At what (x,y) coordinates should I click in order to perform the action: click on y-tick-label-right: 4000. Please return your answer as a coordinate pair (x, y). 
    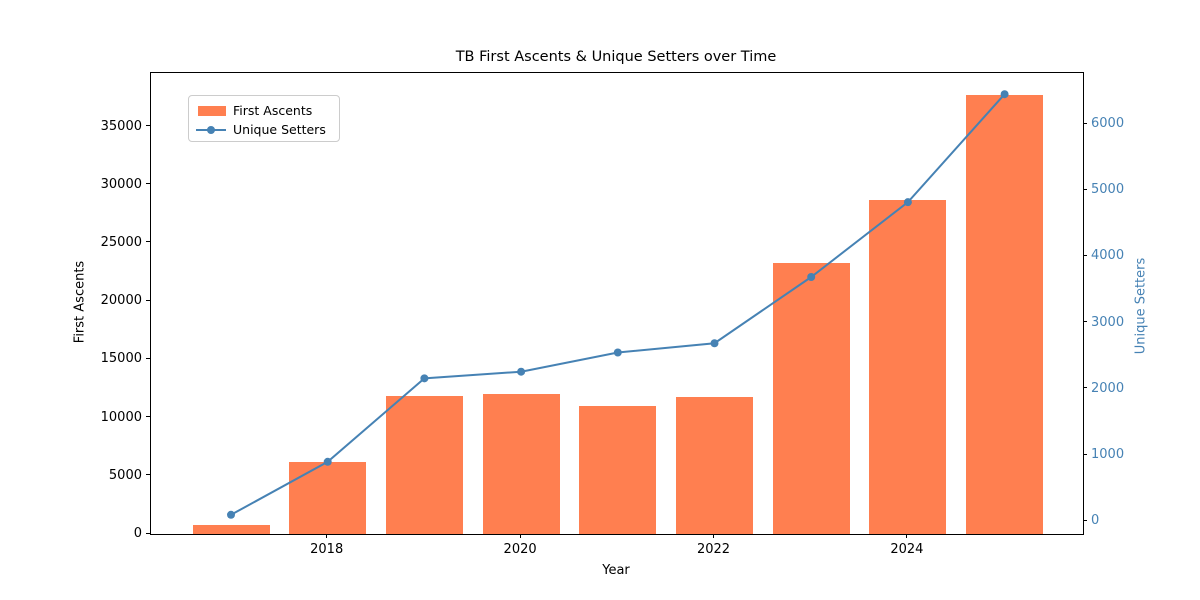
    Looking at the image, I should click on (1108, 256).